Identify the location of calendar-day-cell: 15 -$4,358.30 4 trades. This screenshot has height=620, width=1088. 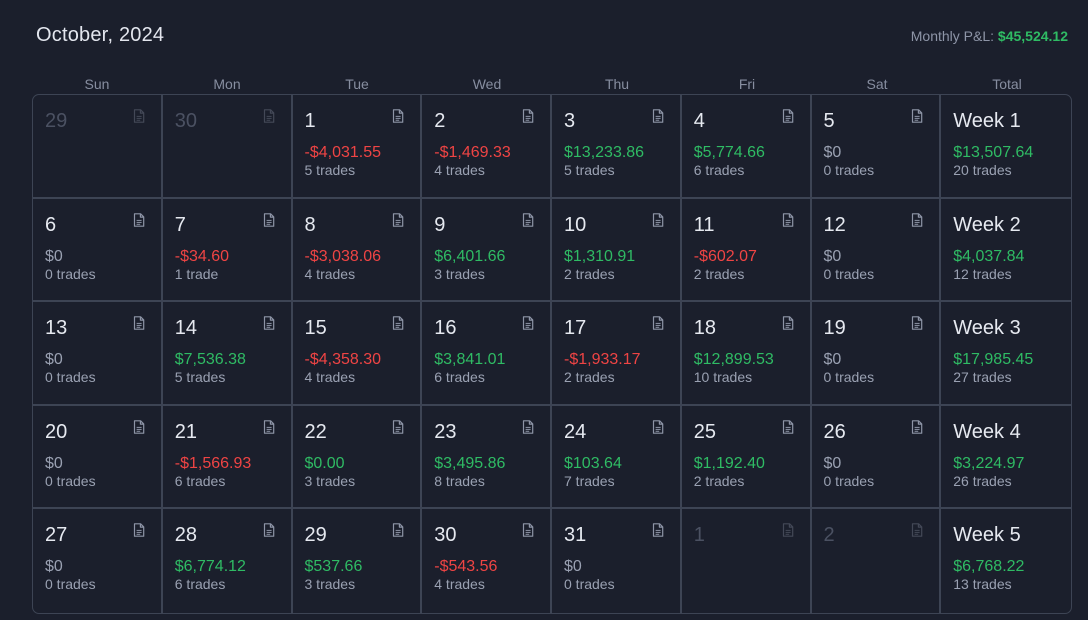
(357, 354).